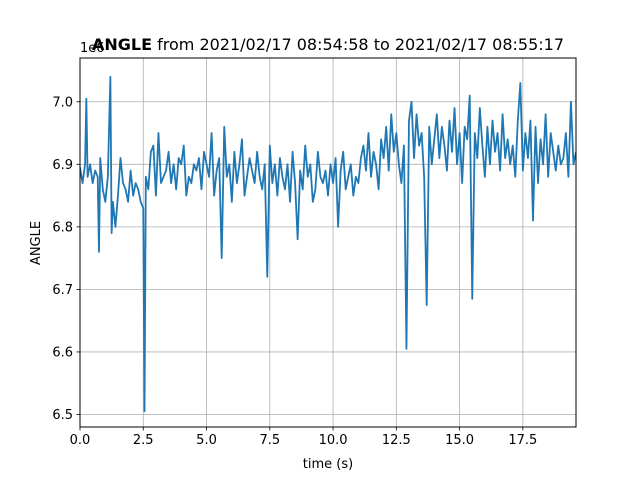 The image size is (640, 480). I want to click on y-tick-label: 6.8, so click(62, 227).